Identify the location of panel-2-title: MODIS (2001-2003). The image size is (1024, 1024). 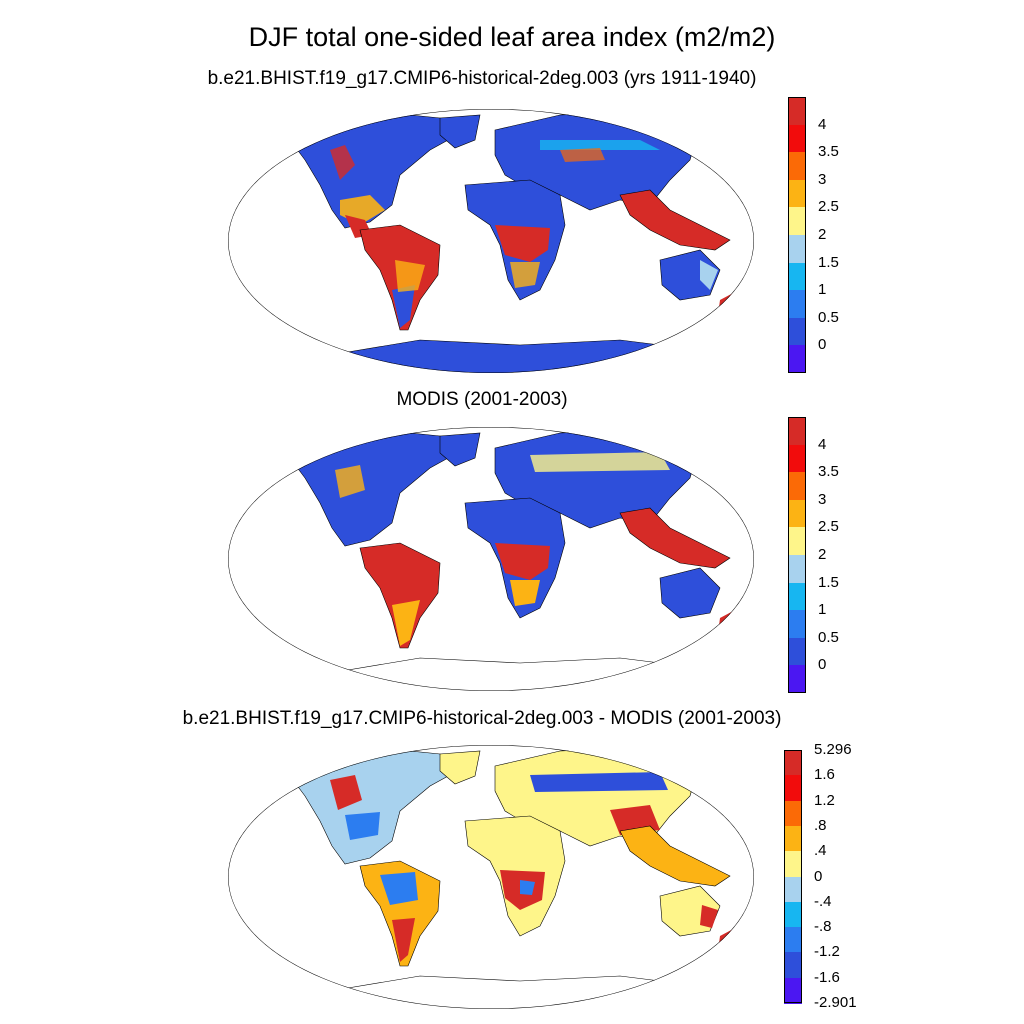
(482, 399).